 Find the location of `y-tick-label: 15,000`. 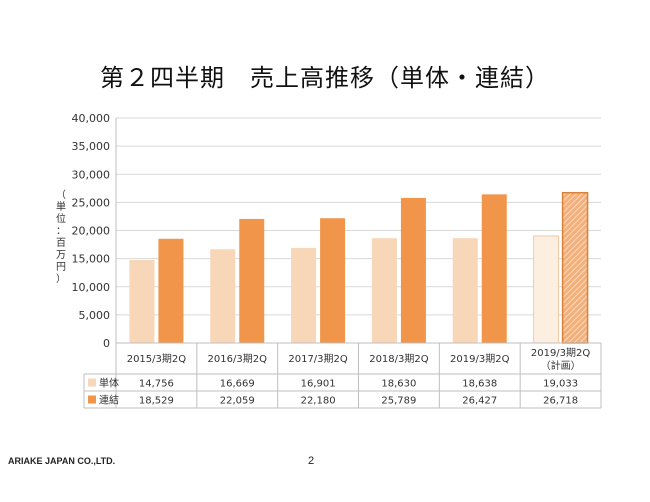

y-tick-label: 15,000 is located at coordinates (91, 259).